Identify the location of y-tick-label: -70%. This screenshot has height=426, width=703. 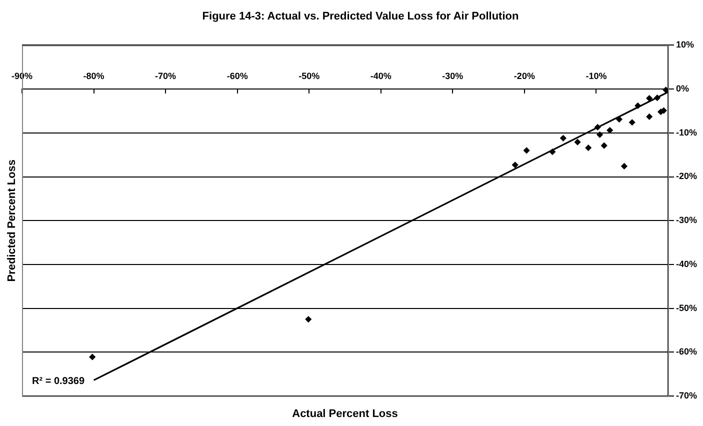
(687, 395).